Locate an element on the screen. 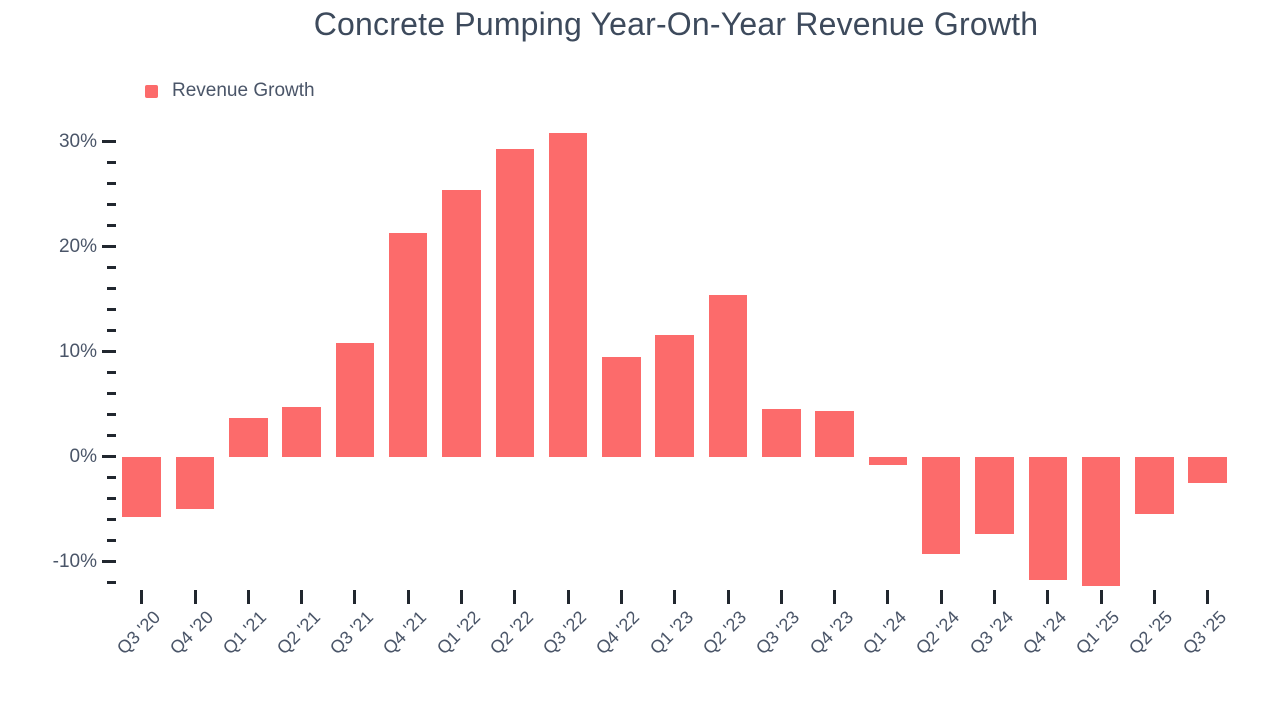  y-axis-label--10: -10% is located at coordinates (74, 561).